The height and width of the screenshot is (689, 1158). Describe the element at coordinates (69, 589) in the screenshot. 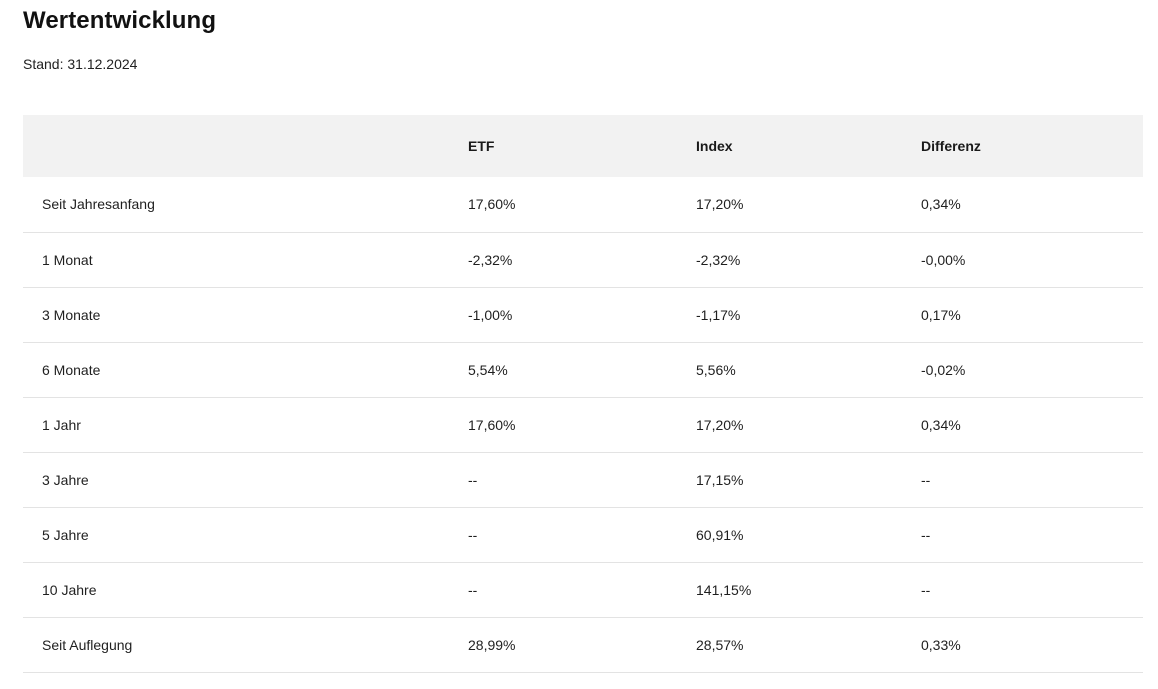

I see `row-label: 10 Jahre` at that location.